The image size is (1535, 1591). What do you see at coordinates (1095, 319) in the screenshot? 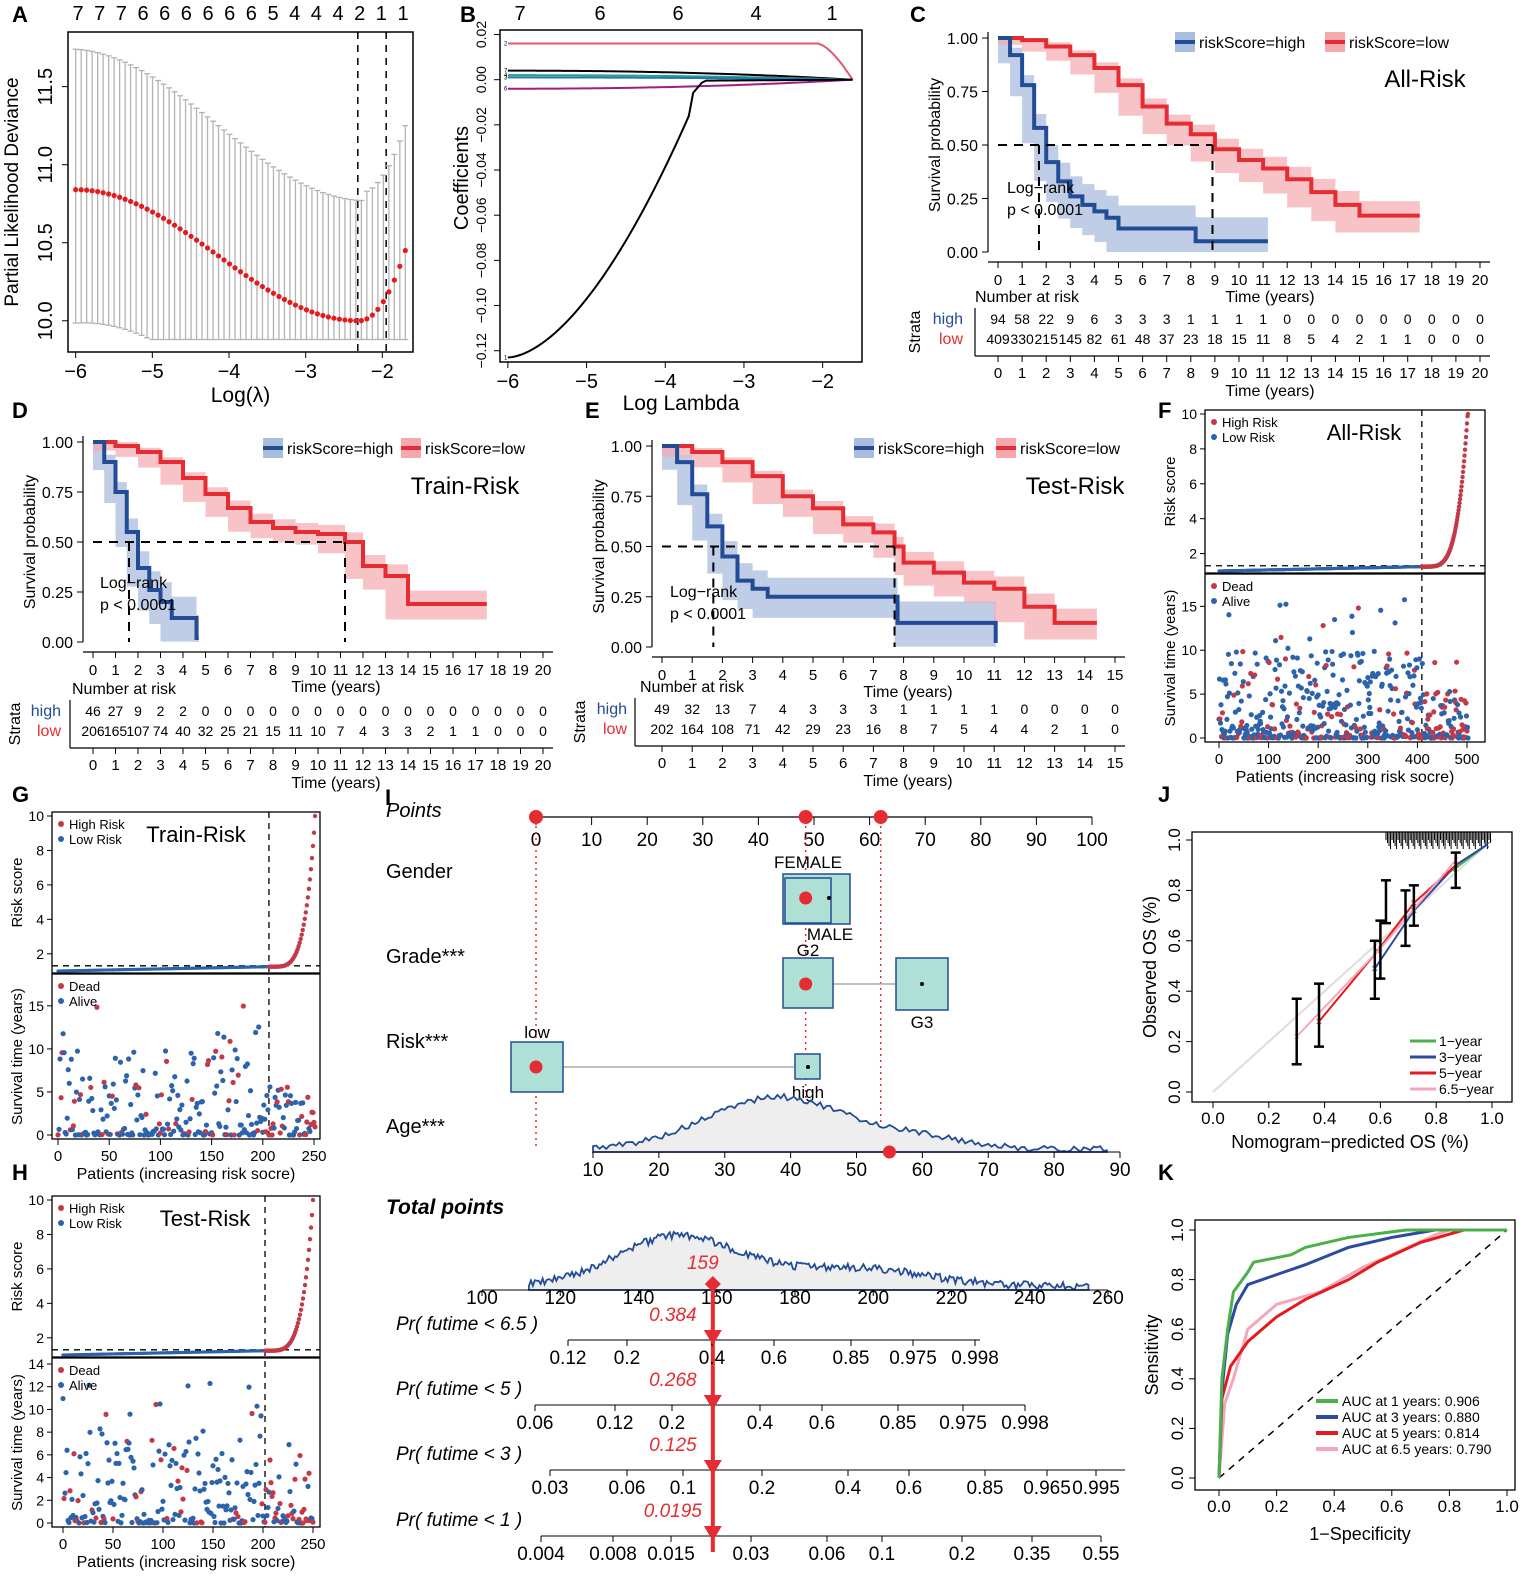
I see `risk-count-high: 6` at bounding box center [1095, 319].